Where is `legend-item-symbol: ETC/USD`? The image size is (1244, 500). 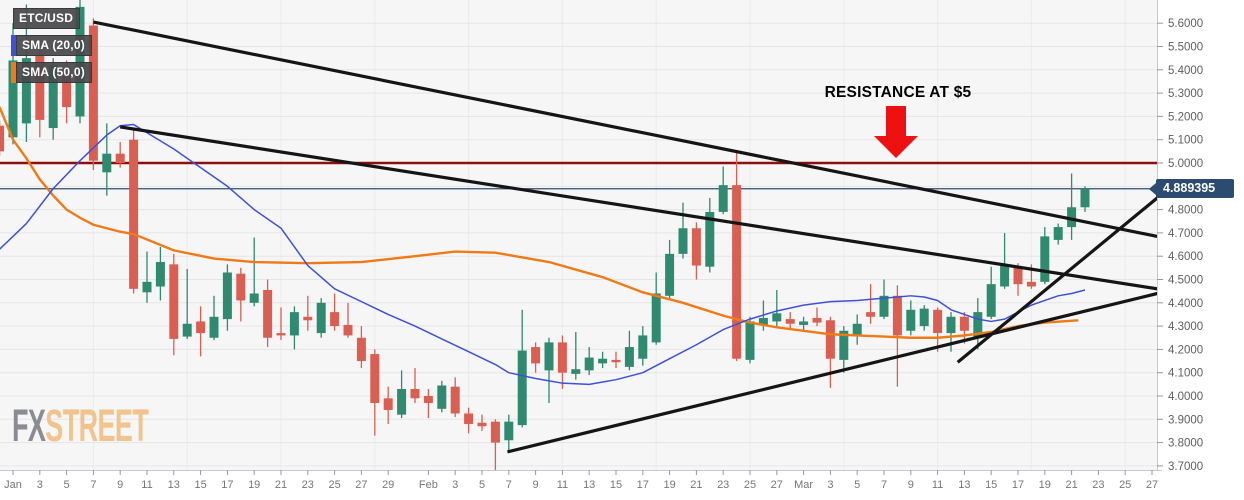 legend-item-symbol: ETC/USD is located at coordinates (47, 18).